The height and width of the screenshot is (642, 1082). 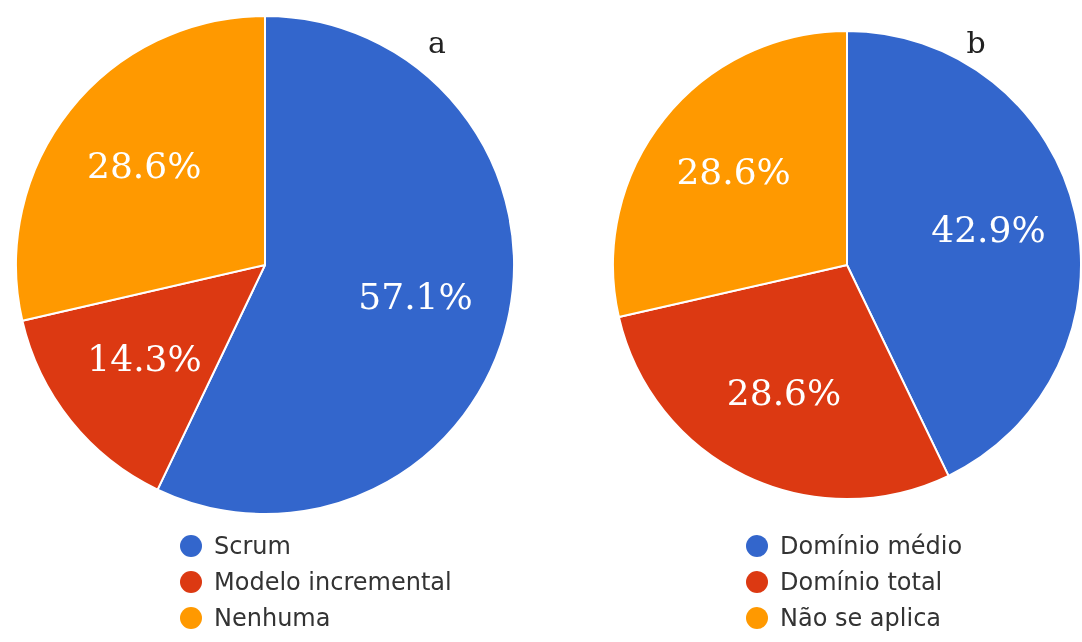 What do you see at coordinates (861, 618) in the screenshot?
I see `legend-label: Não se aplica` at bounding box center [861, 618].